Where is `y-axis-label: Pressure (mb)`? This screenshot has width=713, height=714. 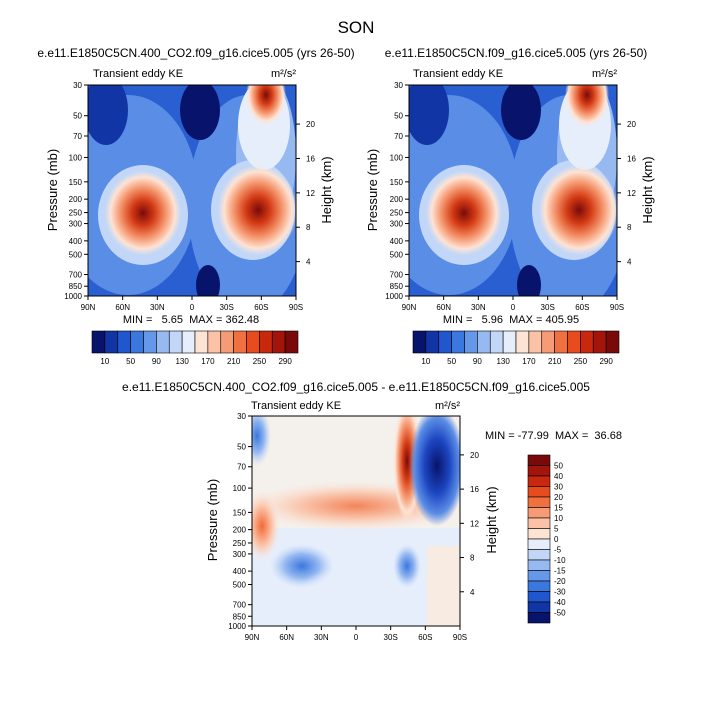
y-axis-label: Pressure (mb) is located at coordinates (52, 190).